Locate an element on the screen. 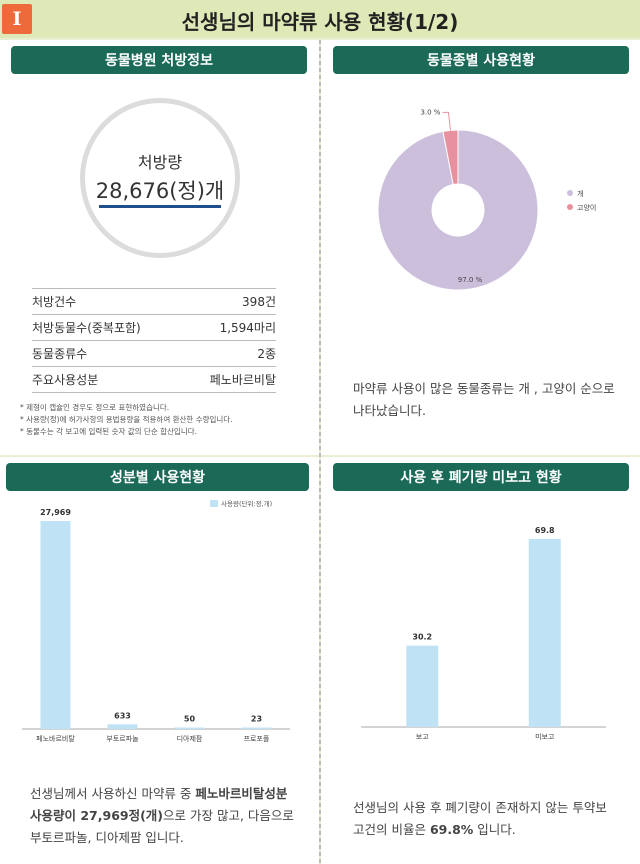  x-tick-label: 미보고 is located at coordinates (545, 736).